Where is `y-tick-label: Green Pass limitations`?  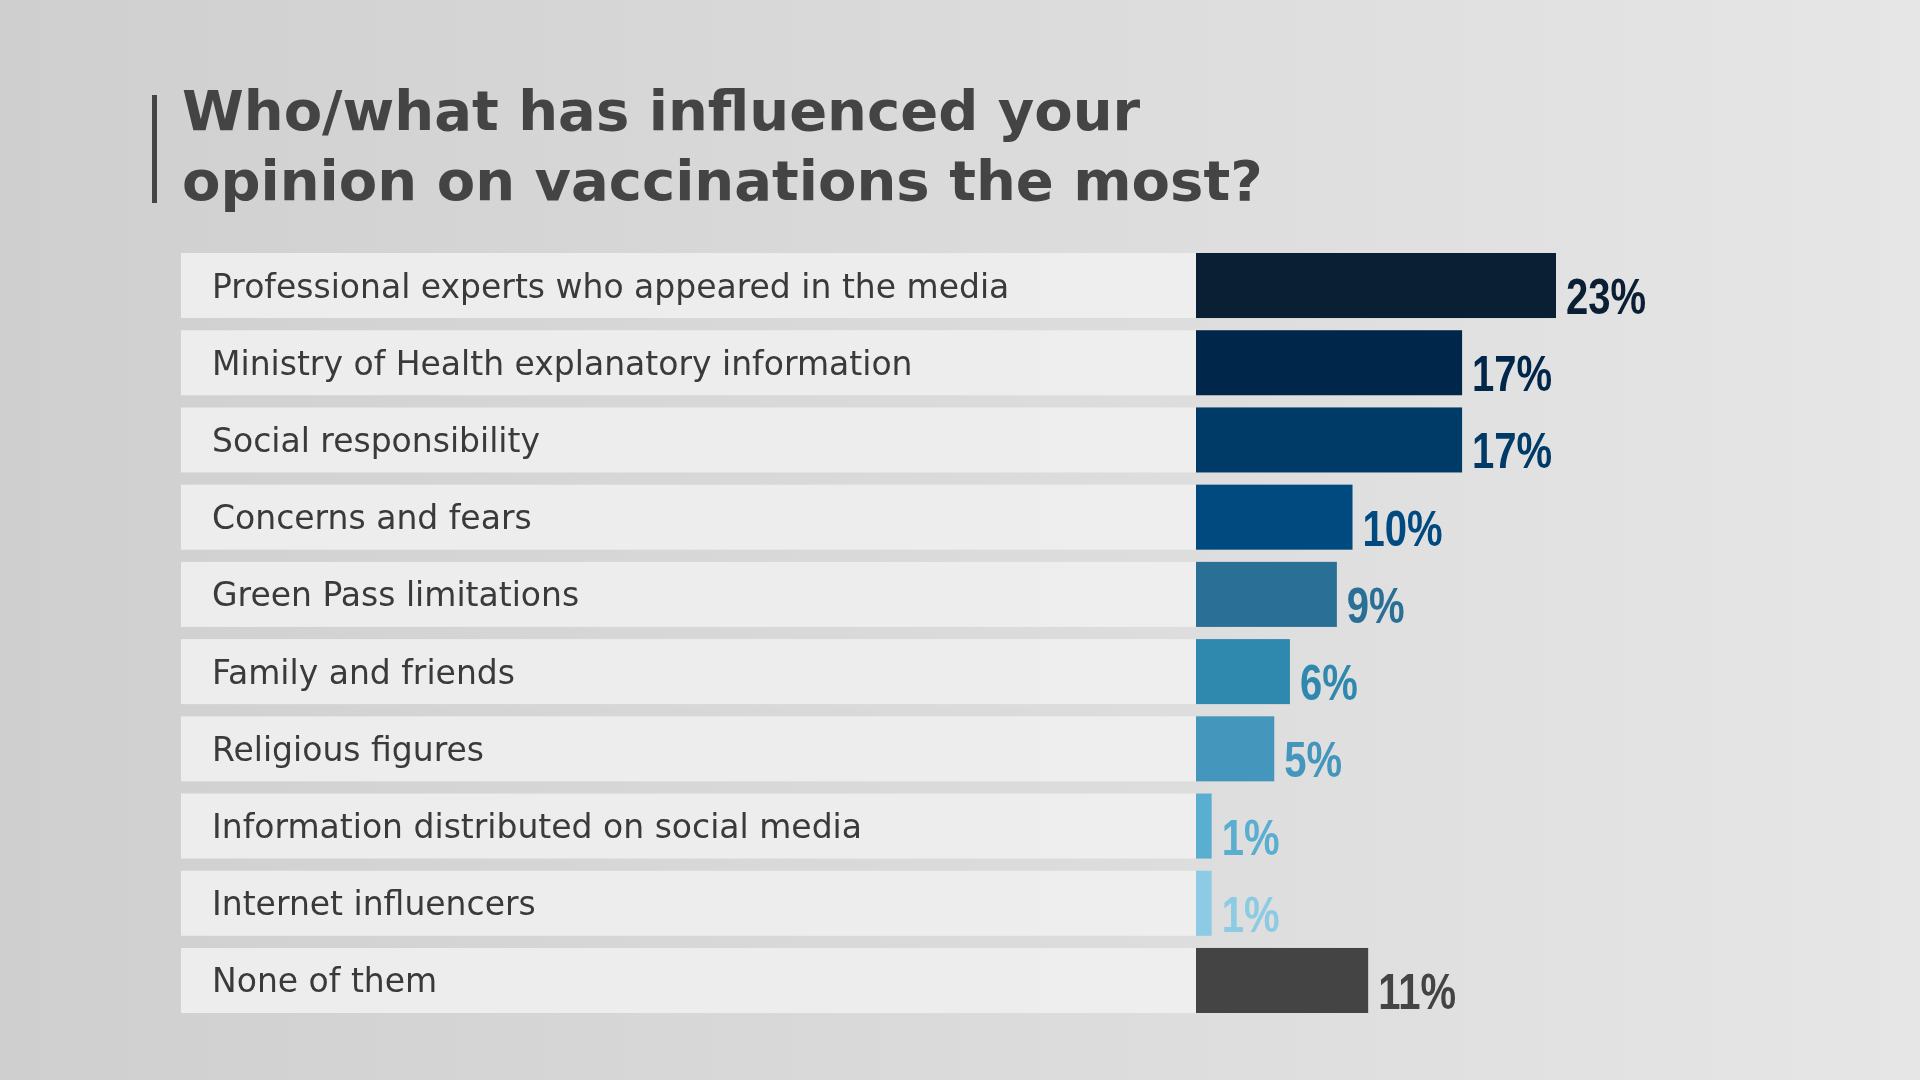
y-tick-label: Green Pass limitations is located at coordinates (396, 595).